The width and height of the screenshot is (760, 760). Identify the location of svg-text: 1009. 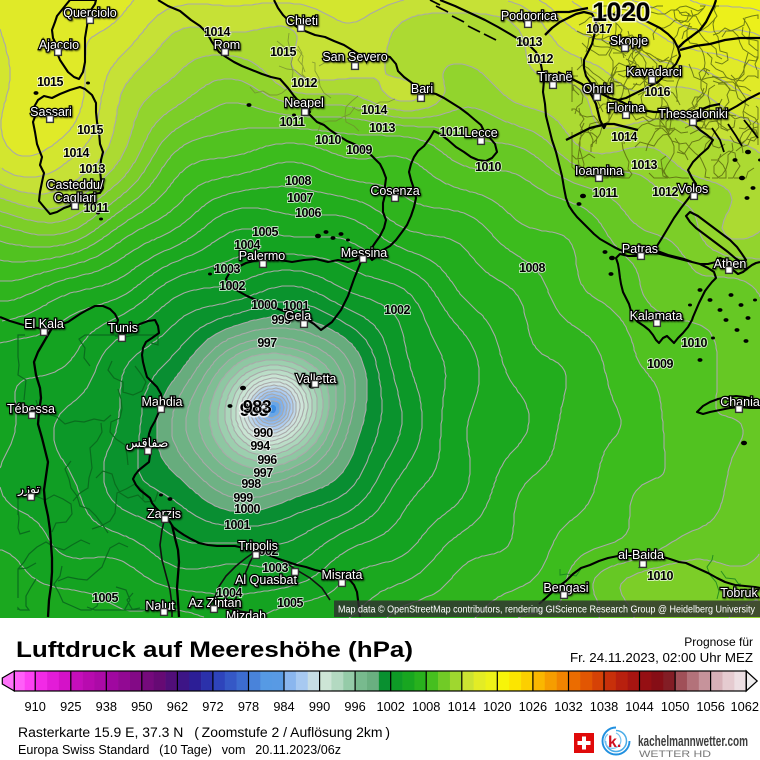
(359, 150).